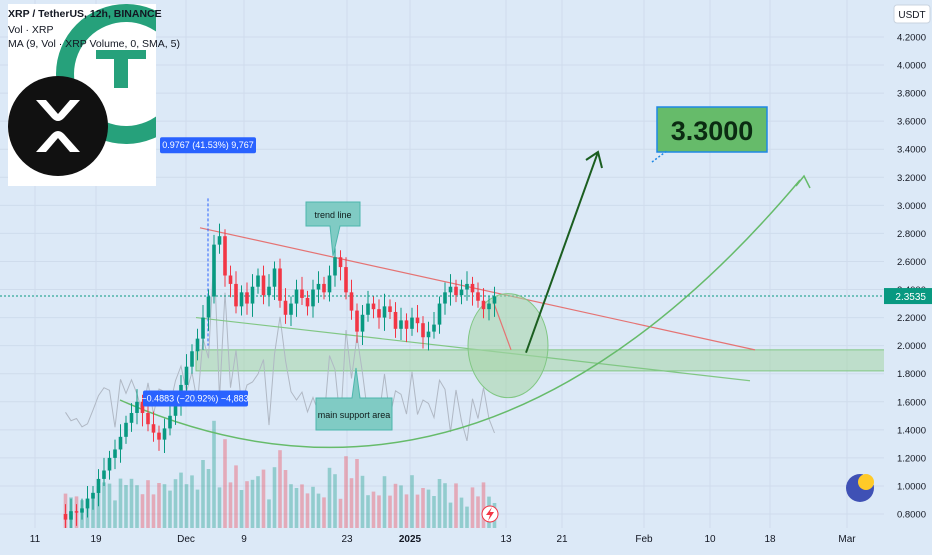 This screenshot has height=555, width=932. Describe the element at coordinates (770, 539) in the screenshot. I see `x-tick-label: 18` at that location.